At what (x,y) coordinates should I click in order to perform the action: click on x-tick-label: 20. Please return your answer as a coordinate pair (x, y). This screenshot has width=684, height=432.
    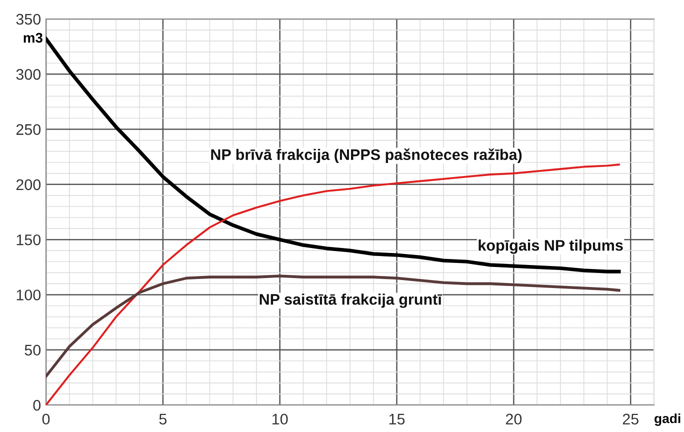
    Looking at the image, I should click on (514, 419).